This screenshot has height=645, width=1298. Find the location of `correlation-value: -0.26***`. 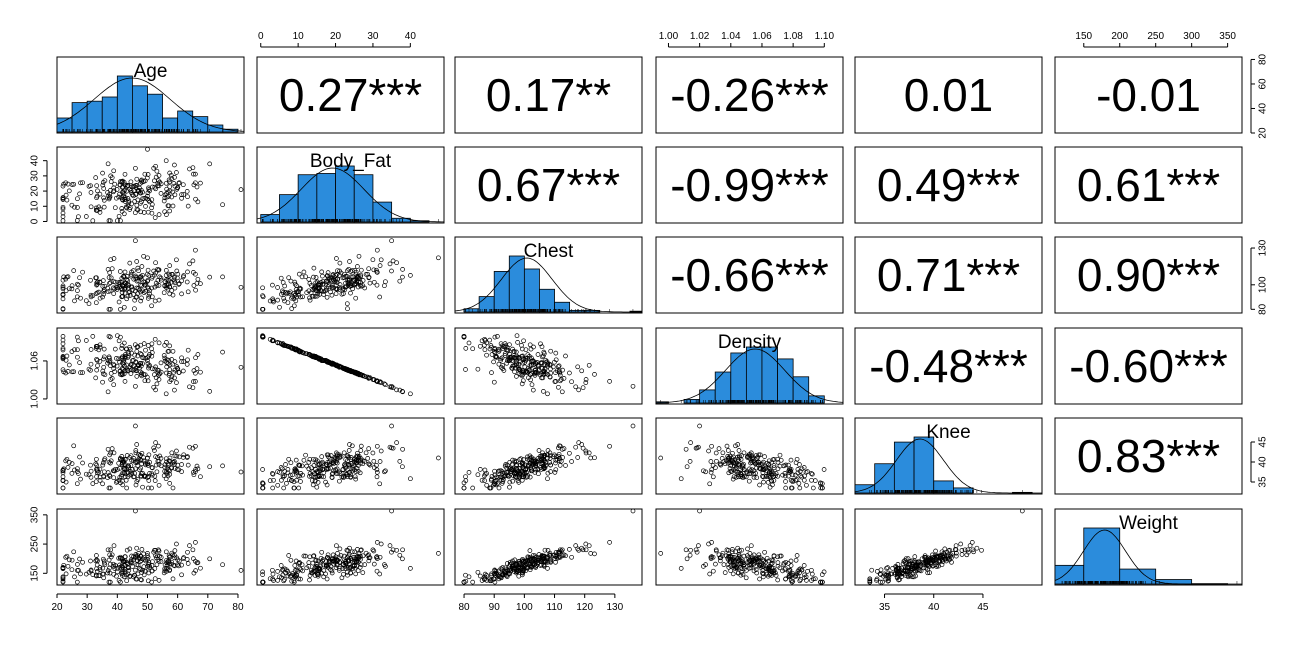

correlation-value: -0.26*** is located at coordinates (749, 95).